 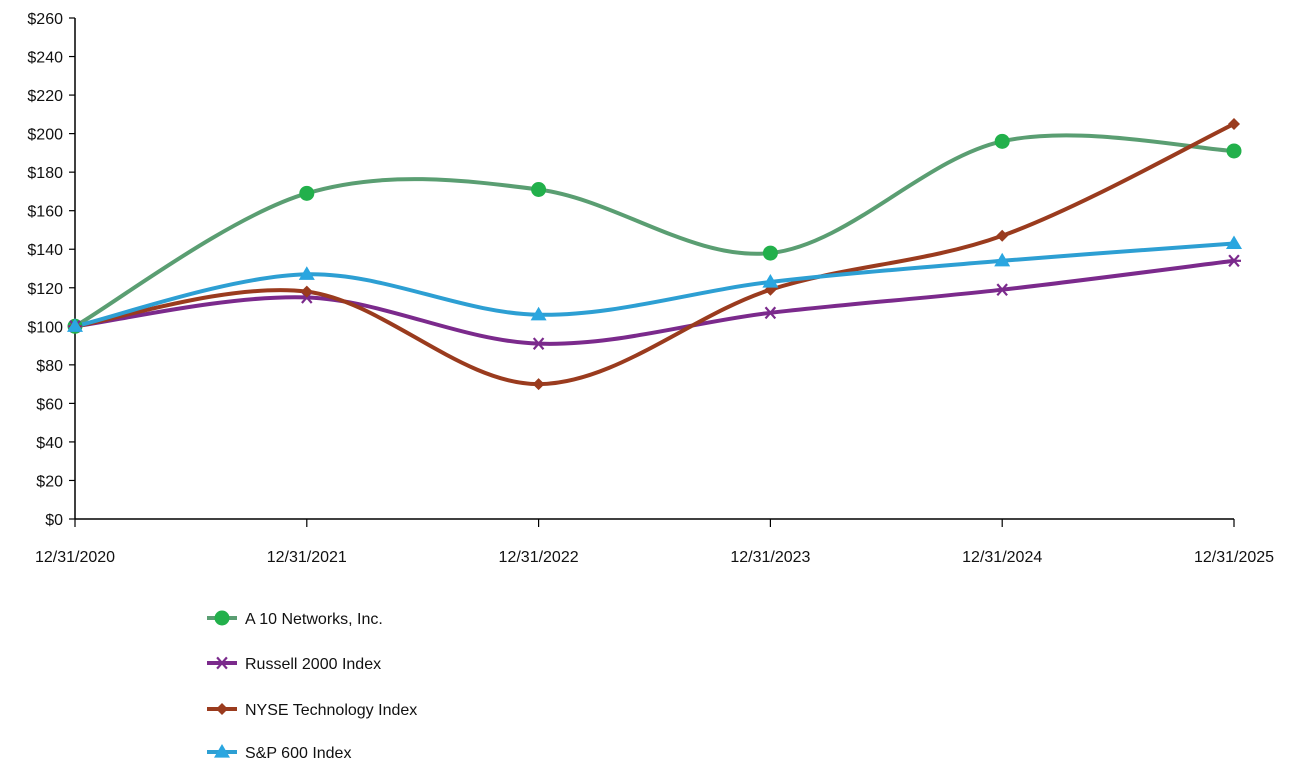 I want to click on legend-marker-nyse-technology-index, so click(x=222, y=709).